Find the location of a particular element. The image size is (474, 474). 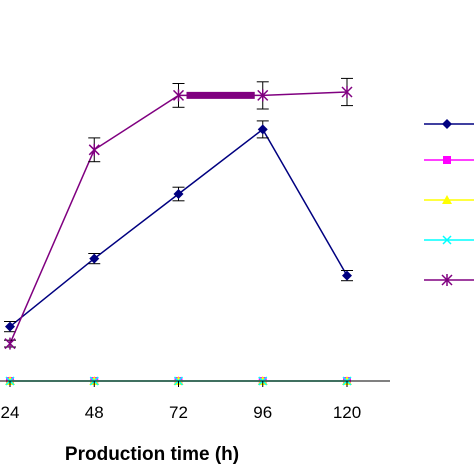

x-axis-title: Production time (h) is located at coordinates (152, 454).